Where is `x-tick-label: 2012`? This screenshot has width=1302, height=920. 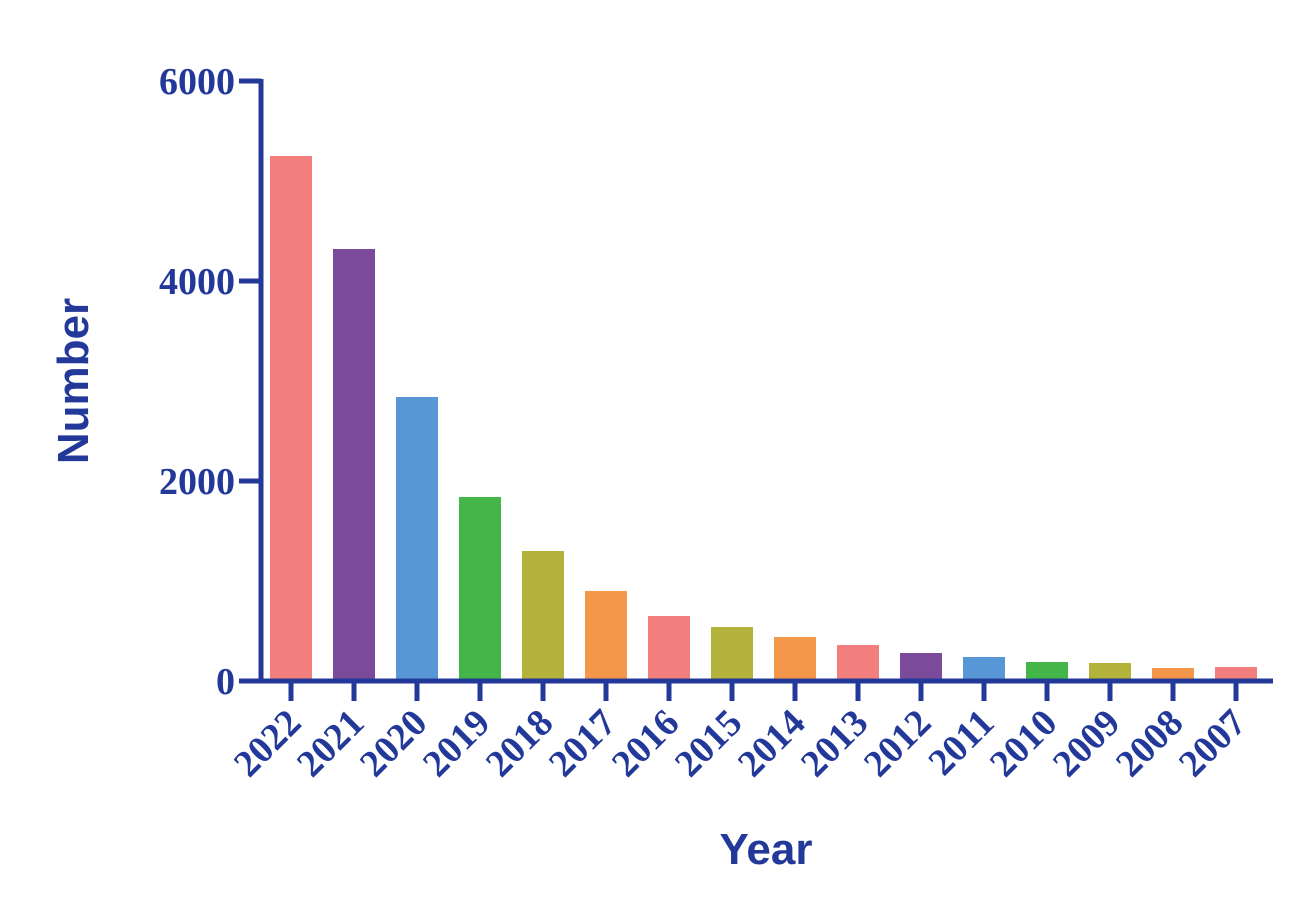
x-tick-label: 2012 is located at coordinates (897, 743).